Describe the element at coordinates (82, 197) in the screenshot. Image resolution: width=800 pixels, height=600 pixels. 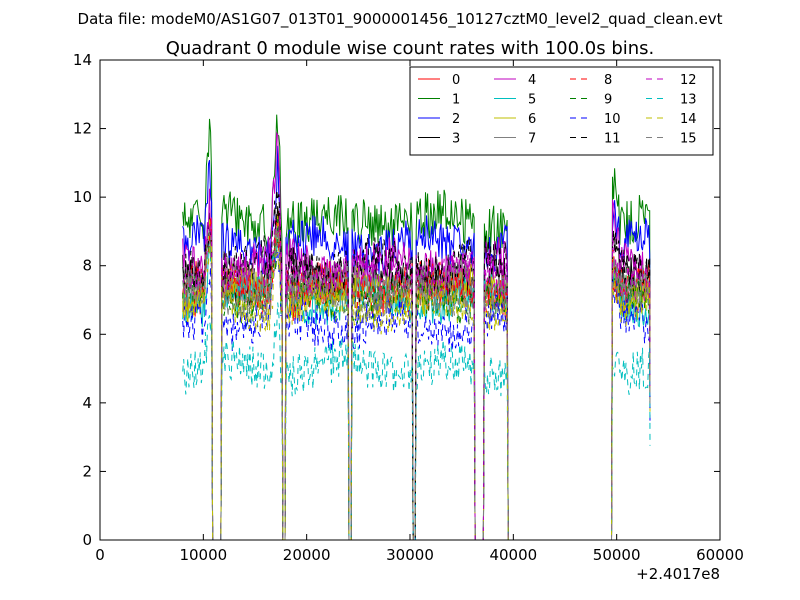
I see `y-tick-label: 10` at that location.